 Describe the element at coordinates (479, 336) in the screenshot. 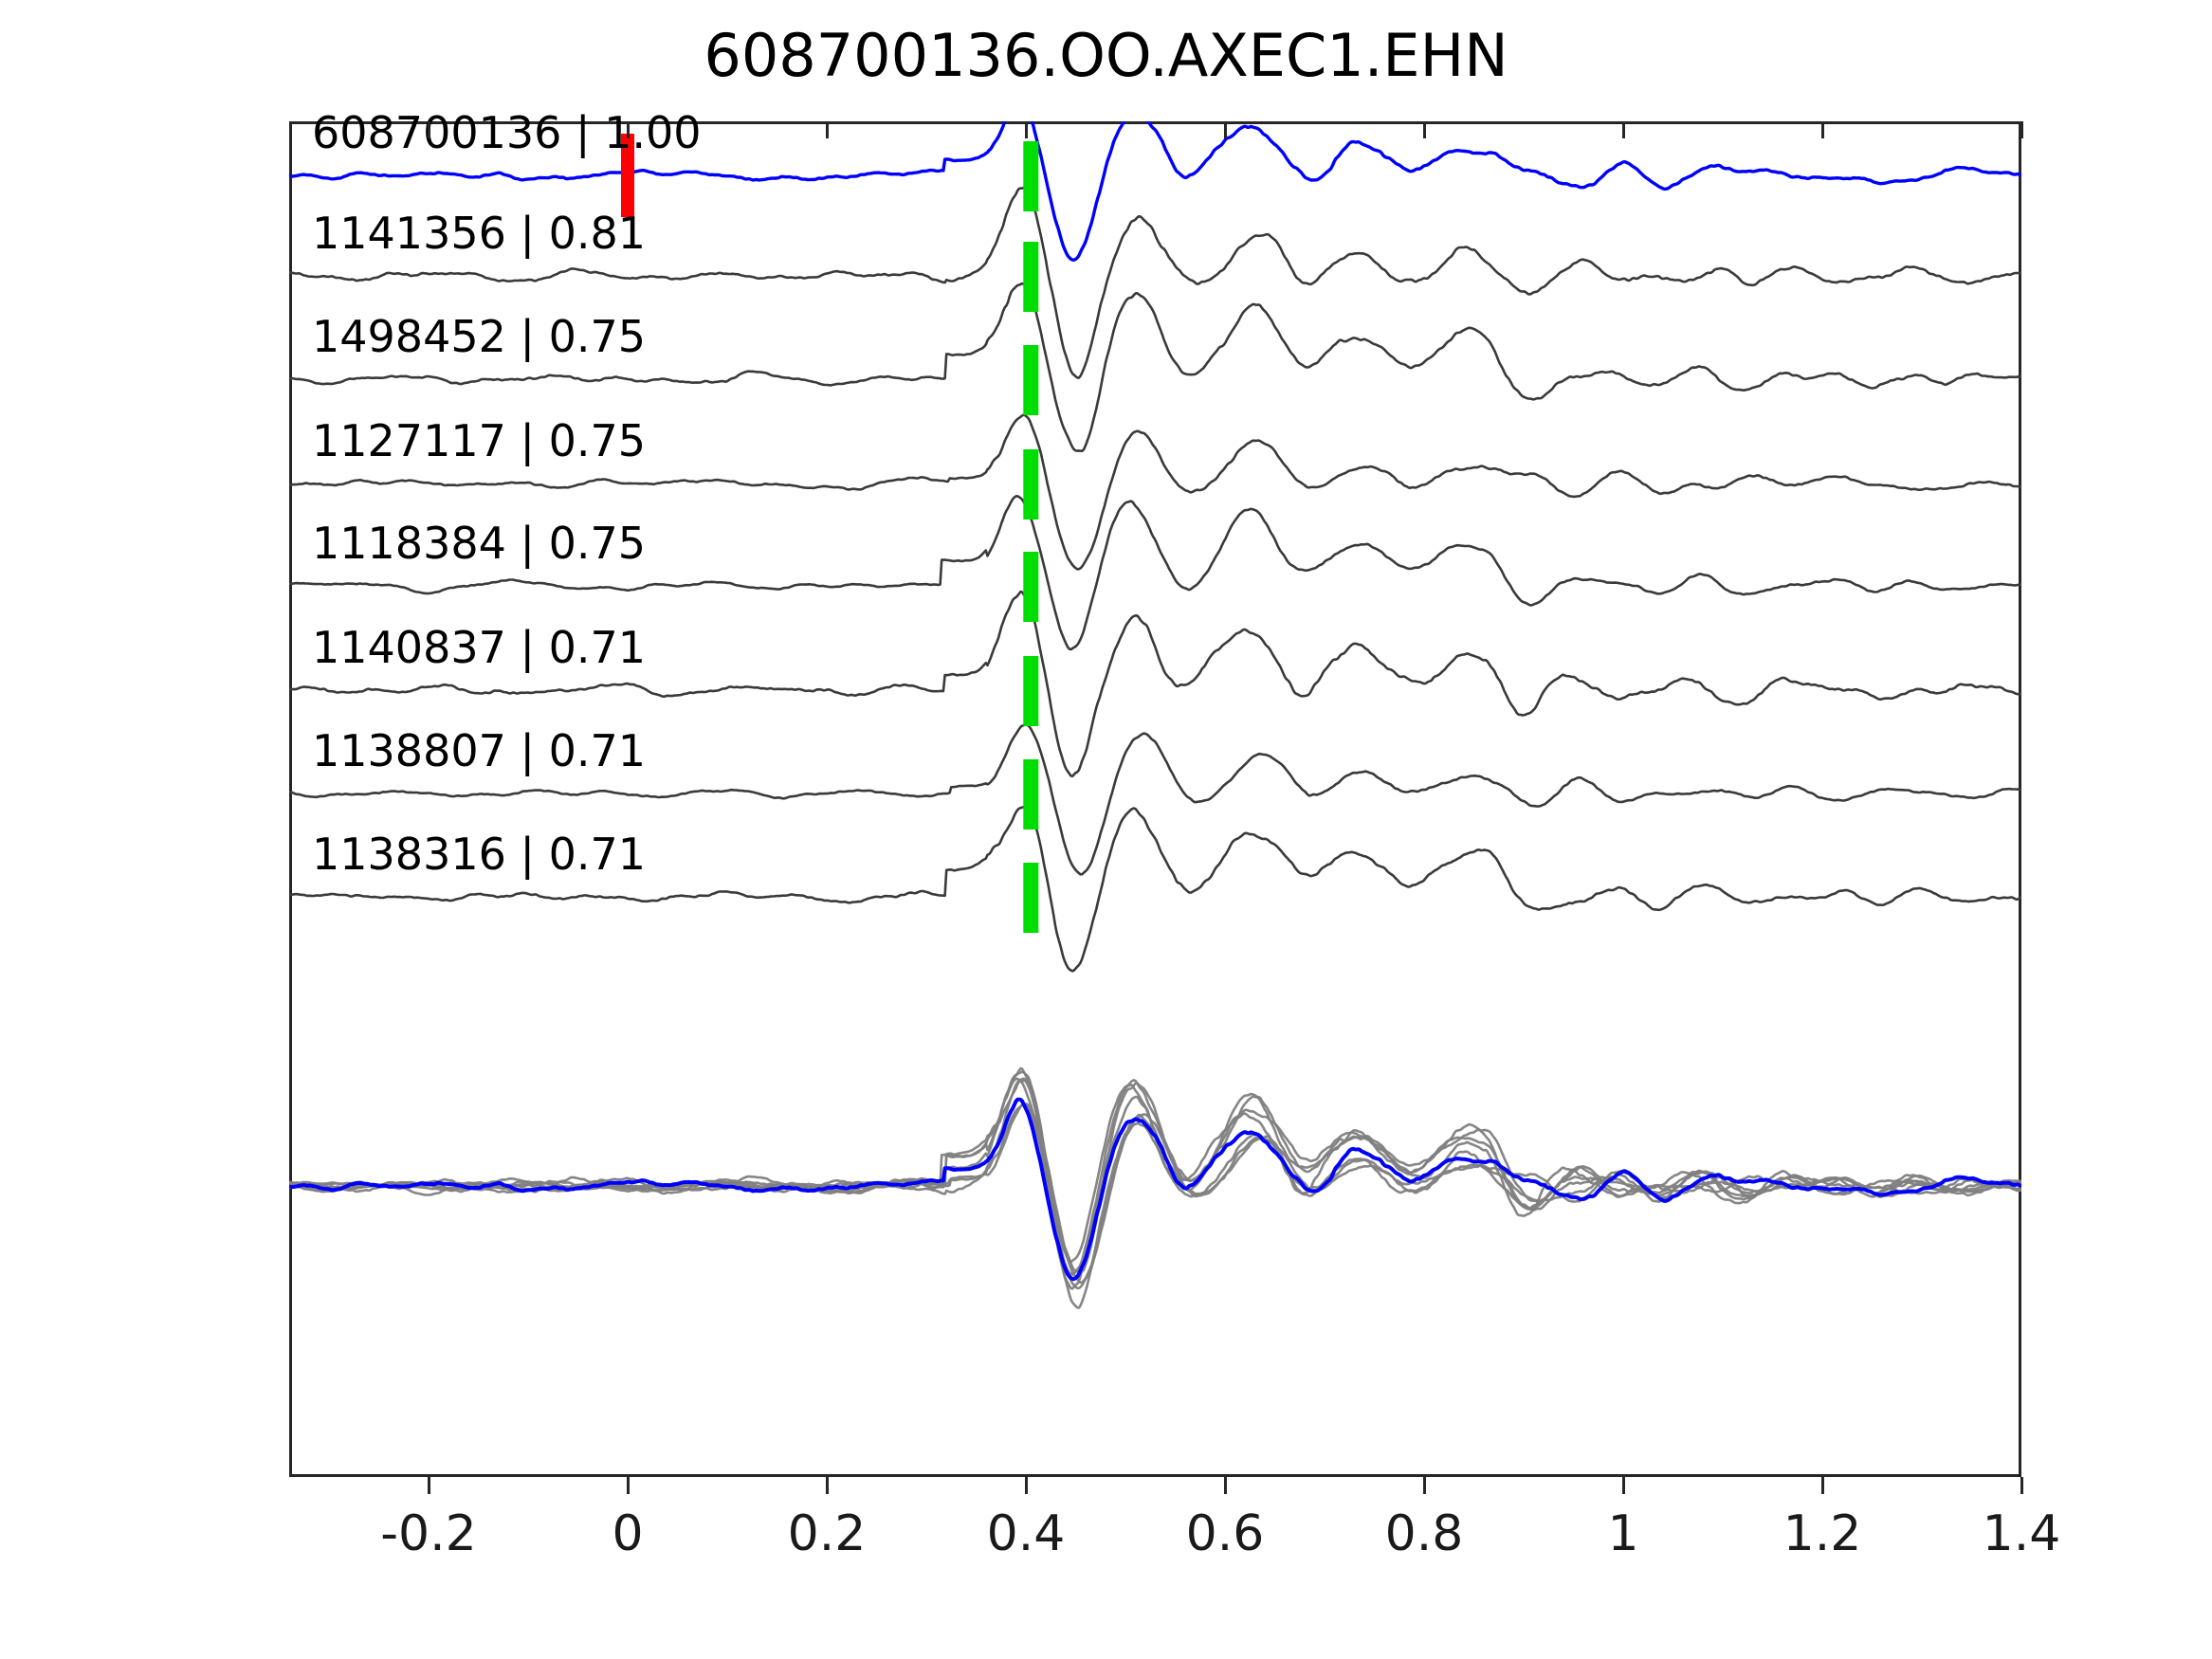

I see `trace-label-1498452: 1498452 | 0.75` at that location.